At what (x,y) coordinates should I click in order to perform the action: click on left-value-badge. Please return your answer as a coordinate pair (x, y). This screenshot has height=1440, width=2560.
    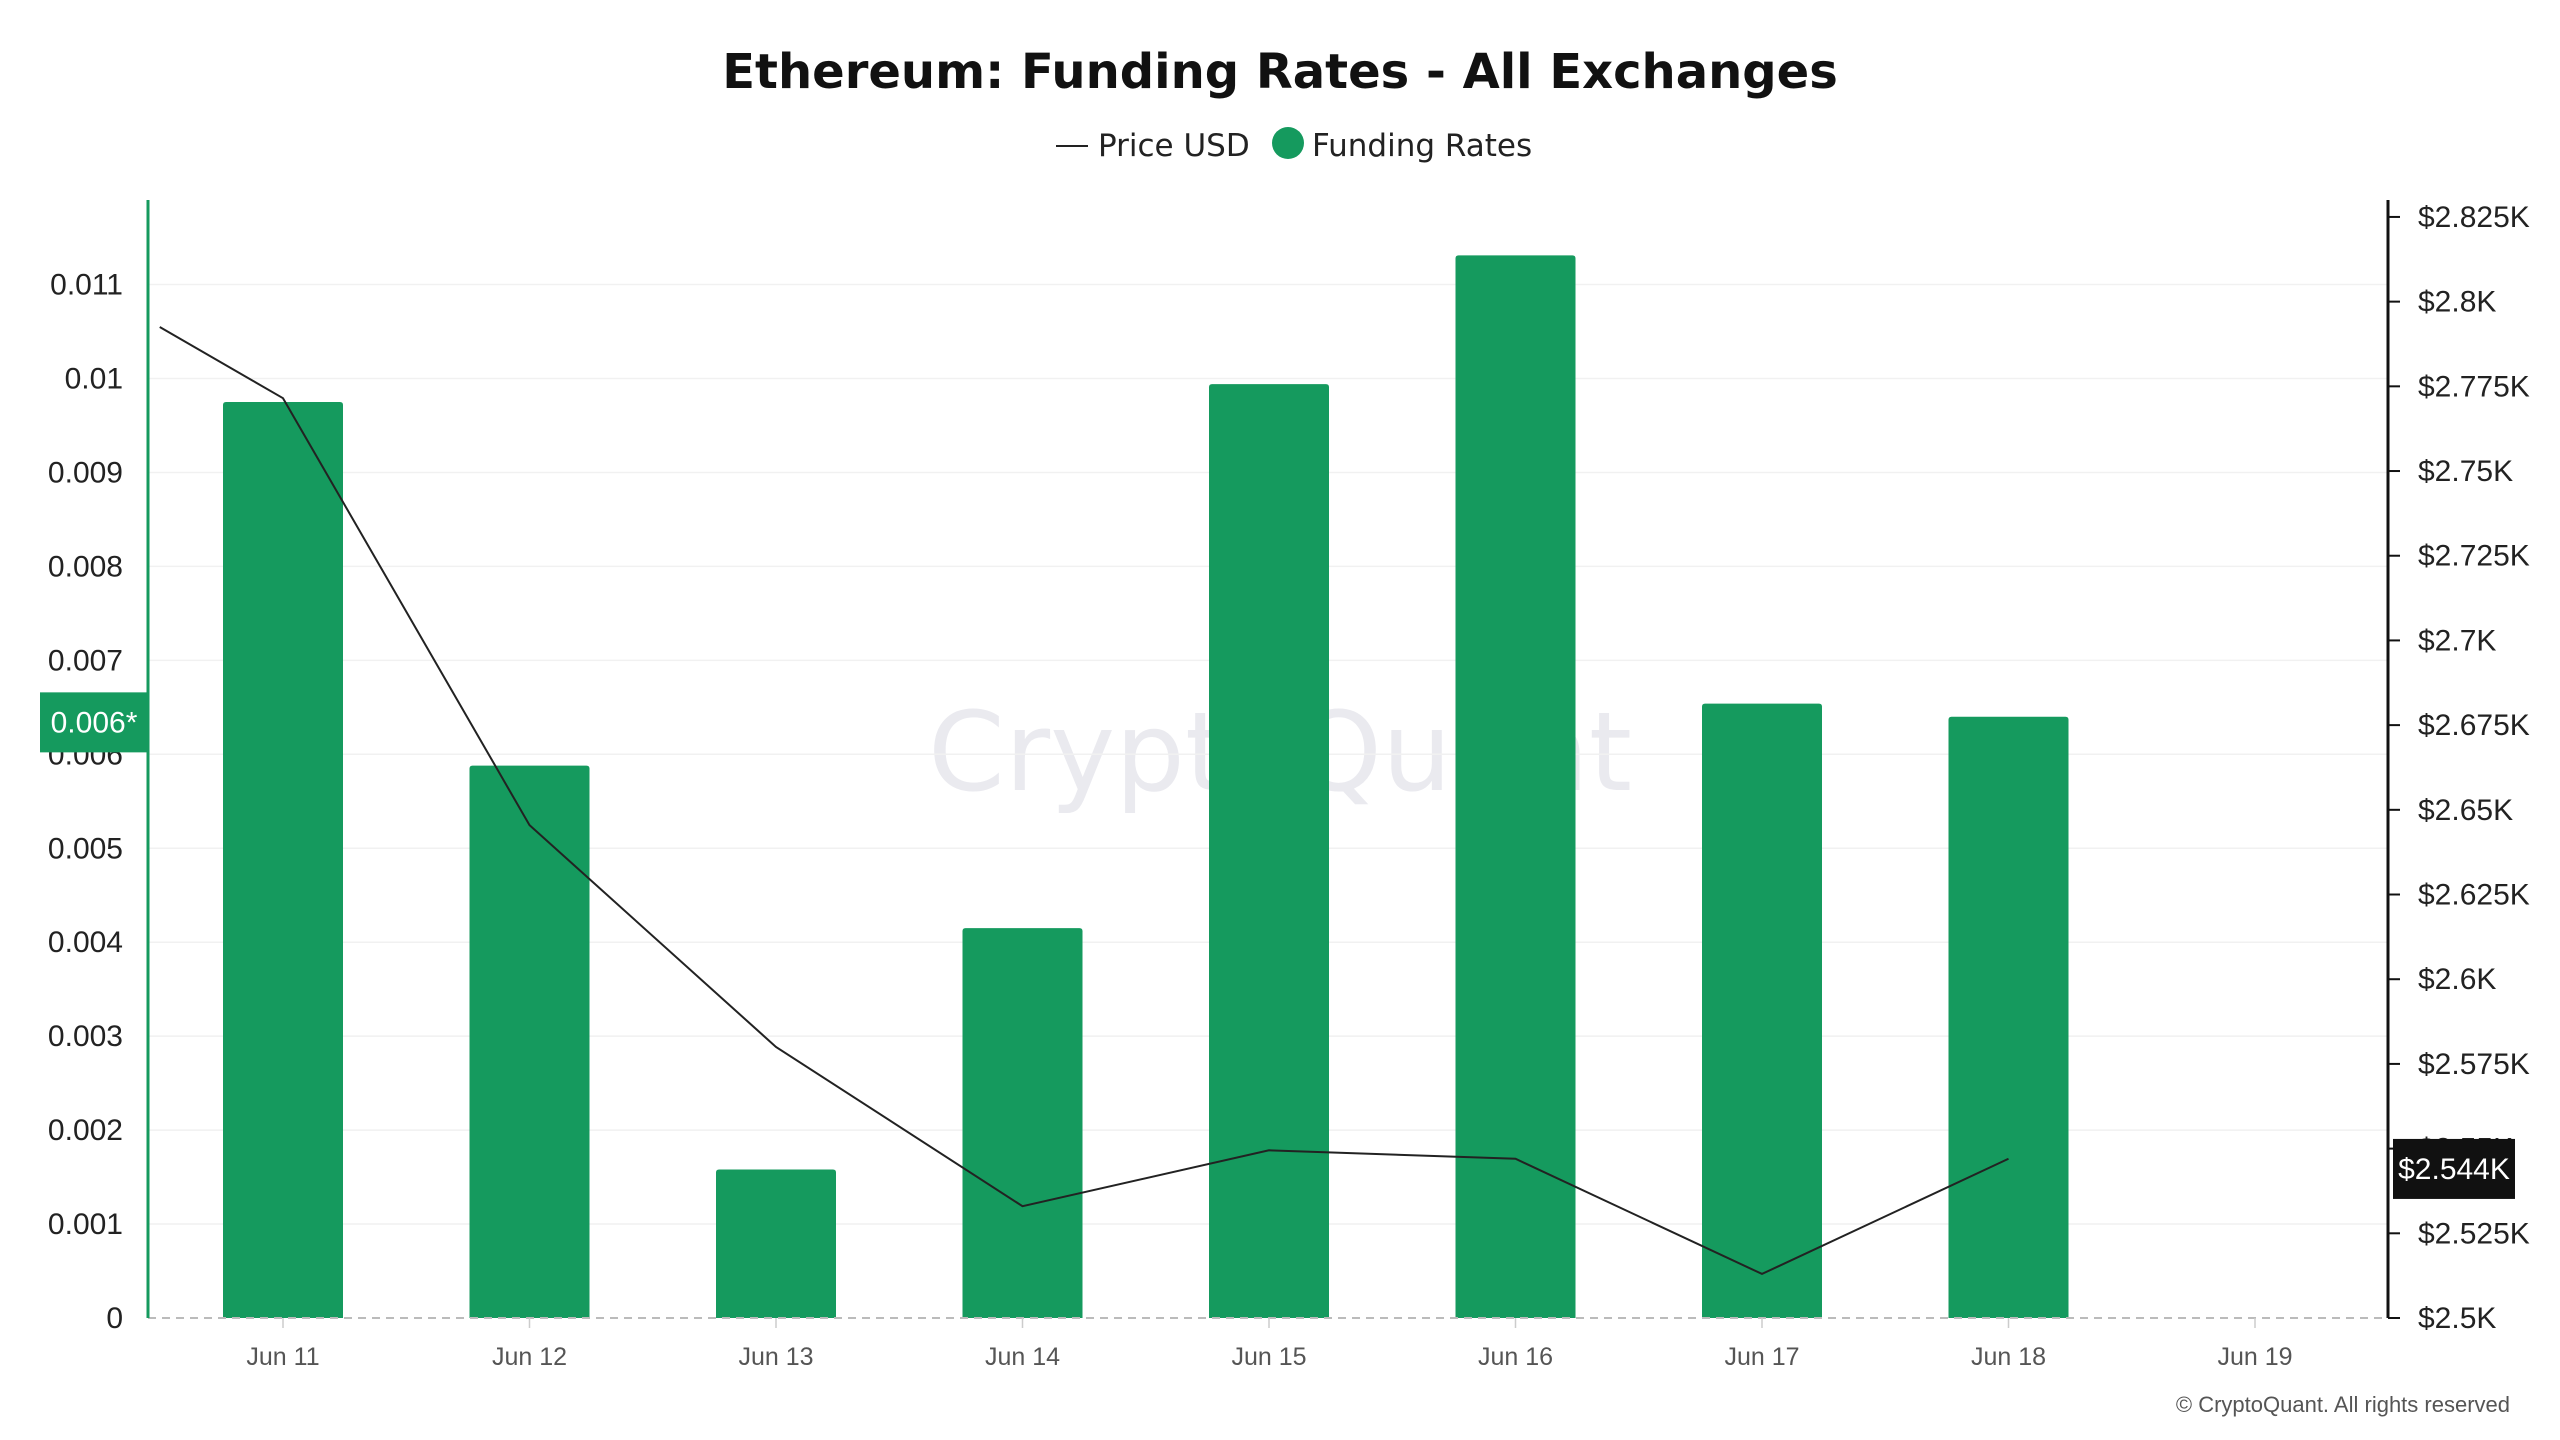
    Looking at the image, I should click on (94, 722).